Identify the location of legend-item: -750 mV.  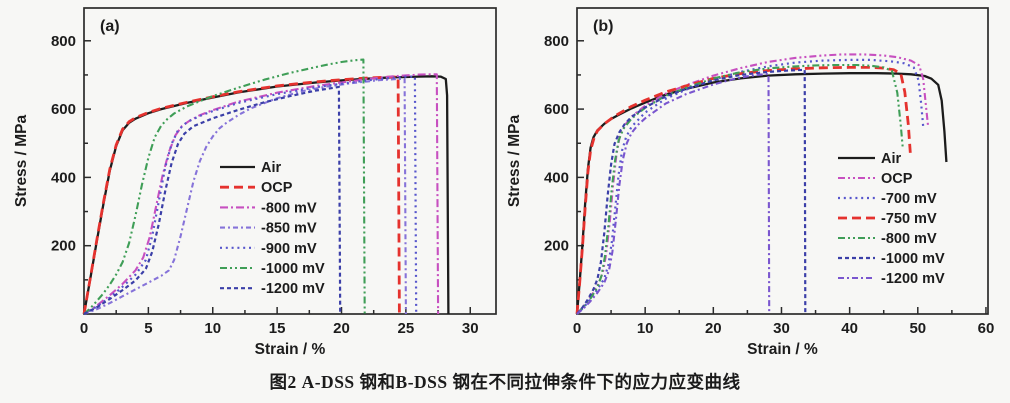
(887, 219).